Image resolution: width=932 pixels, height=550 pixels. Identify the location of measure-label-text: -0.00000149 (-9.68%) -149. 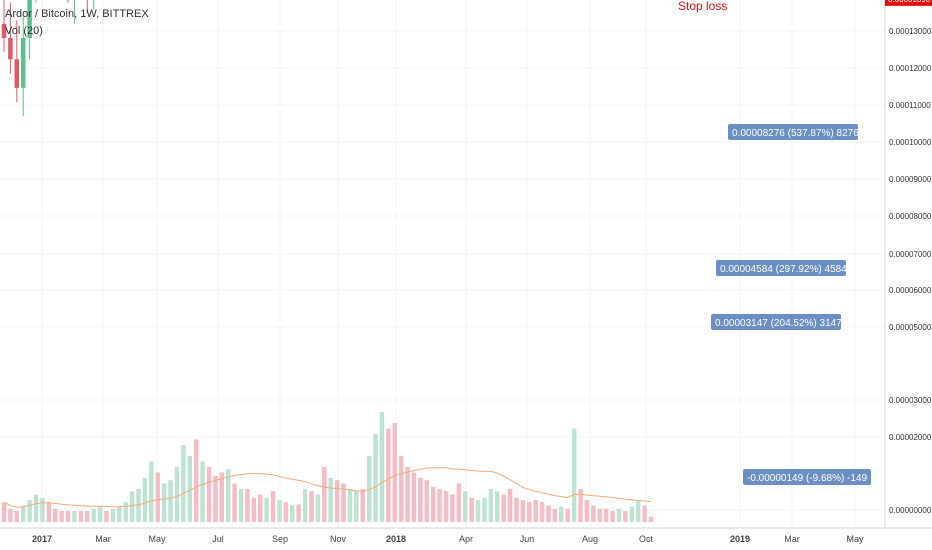
(807, 478).